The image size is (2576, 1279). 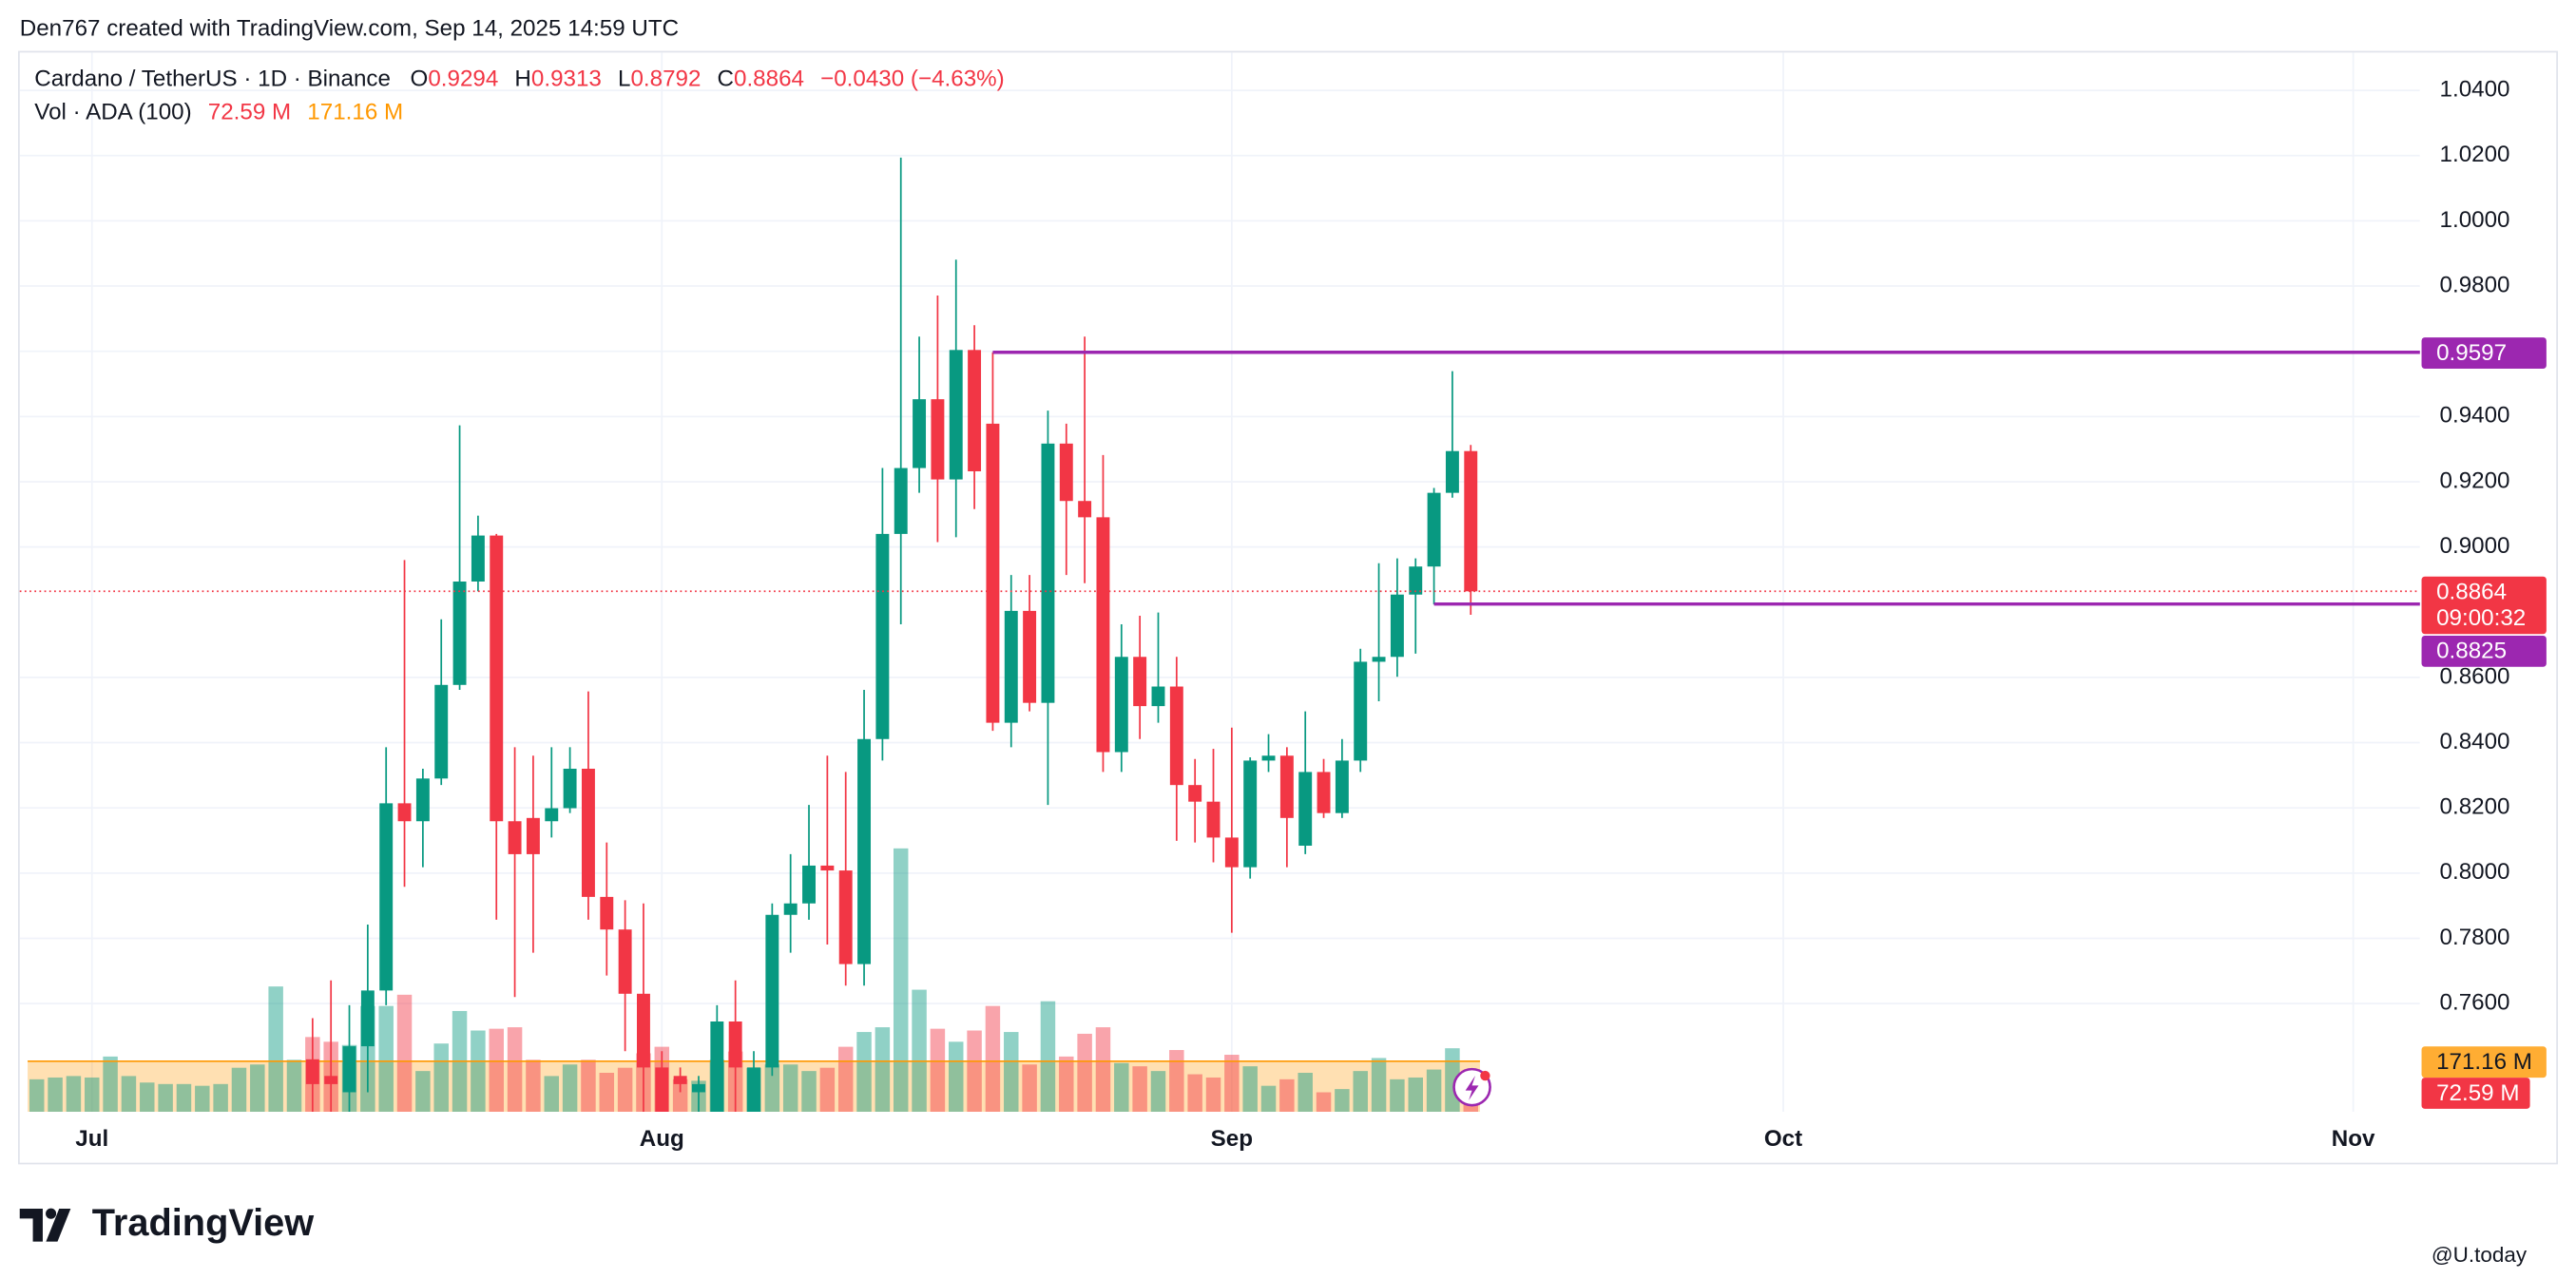 I want to click on last-volume-label: 72.59 M, so click(x=2478, y=1093).